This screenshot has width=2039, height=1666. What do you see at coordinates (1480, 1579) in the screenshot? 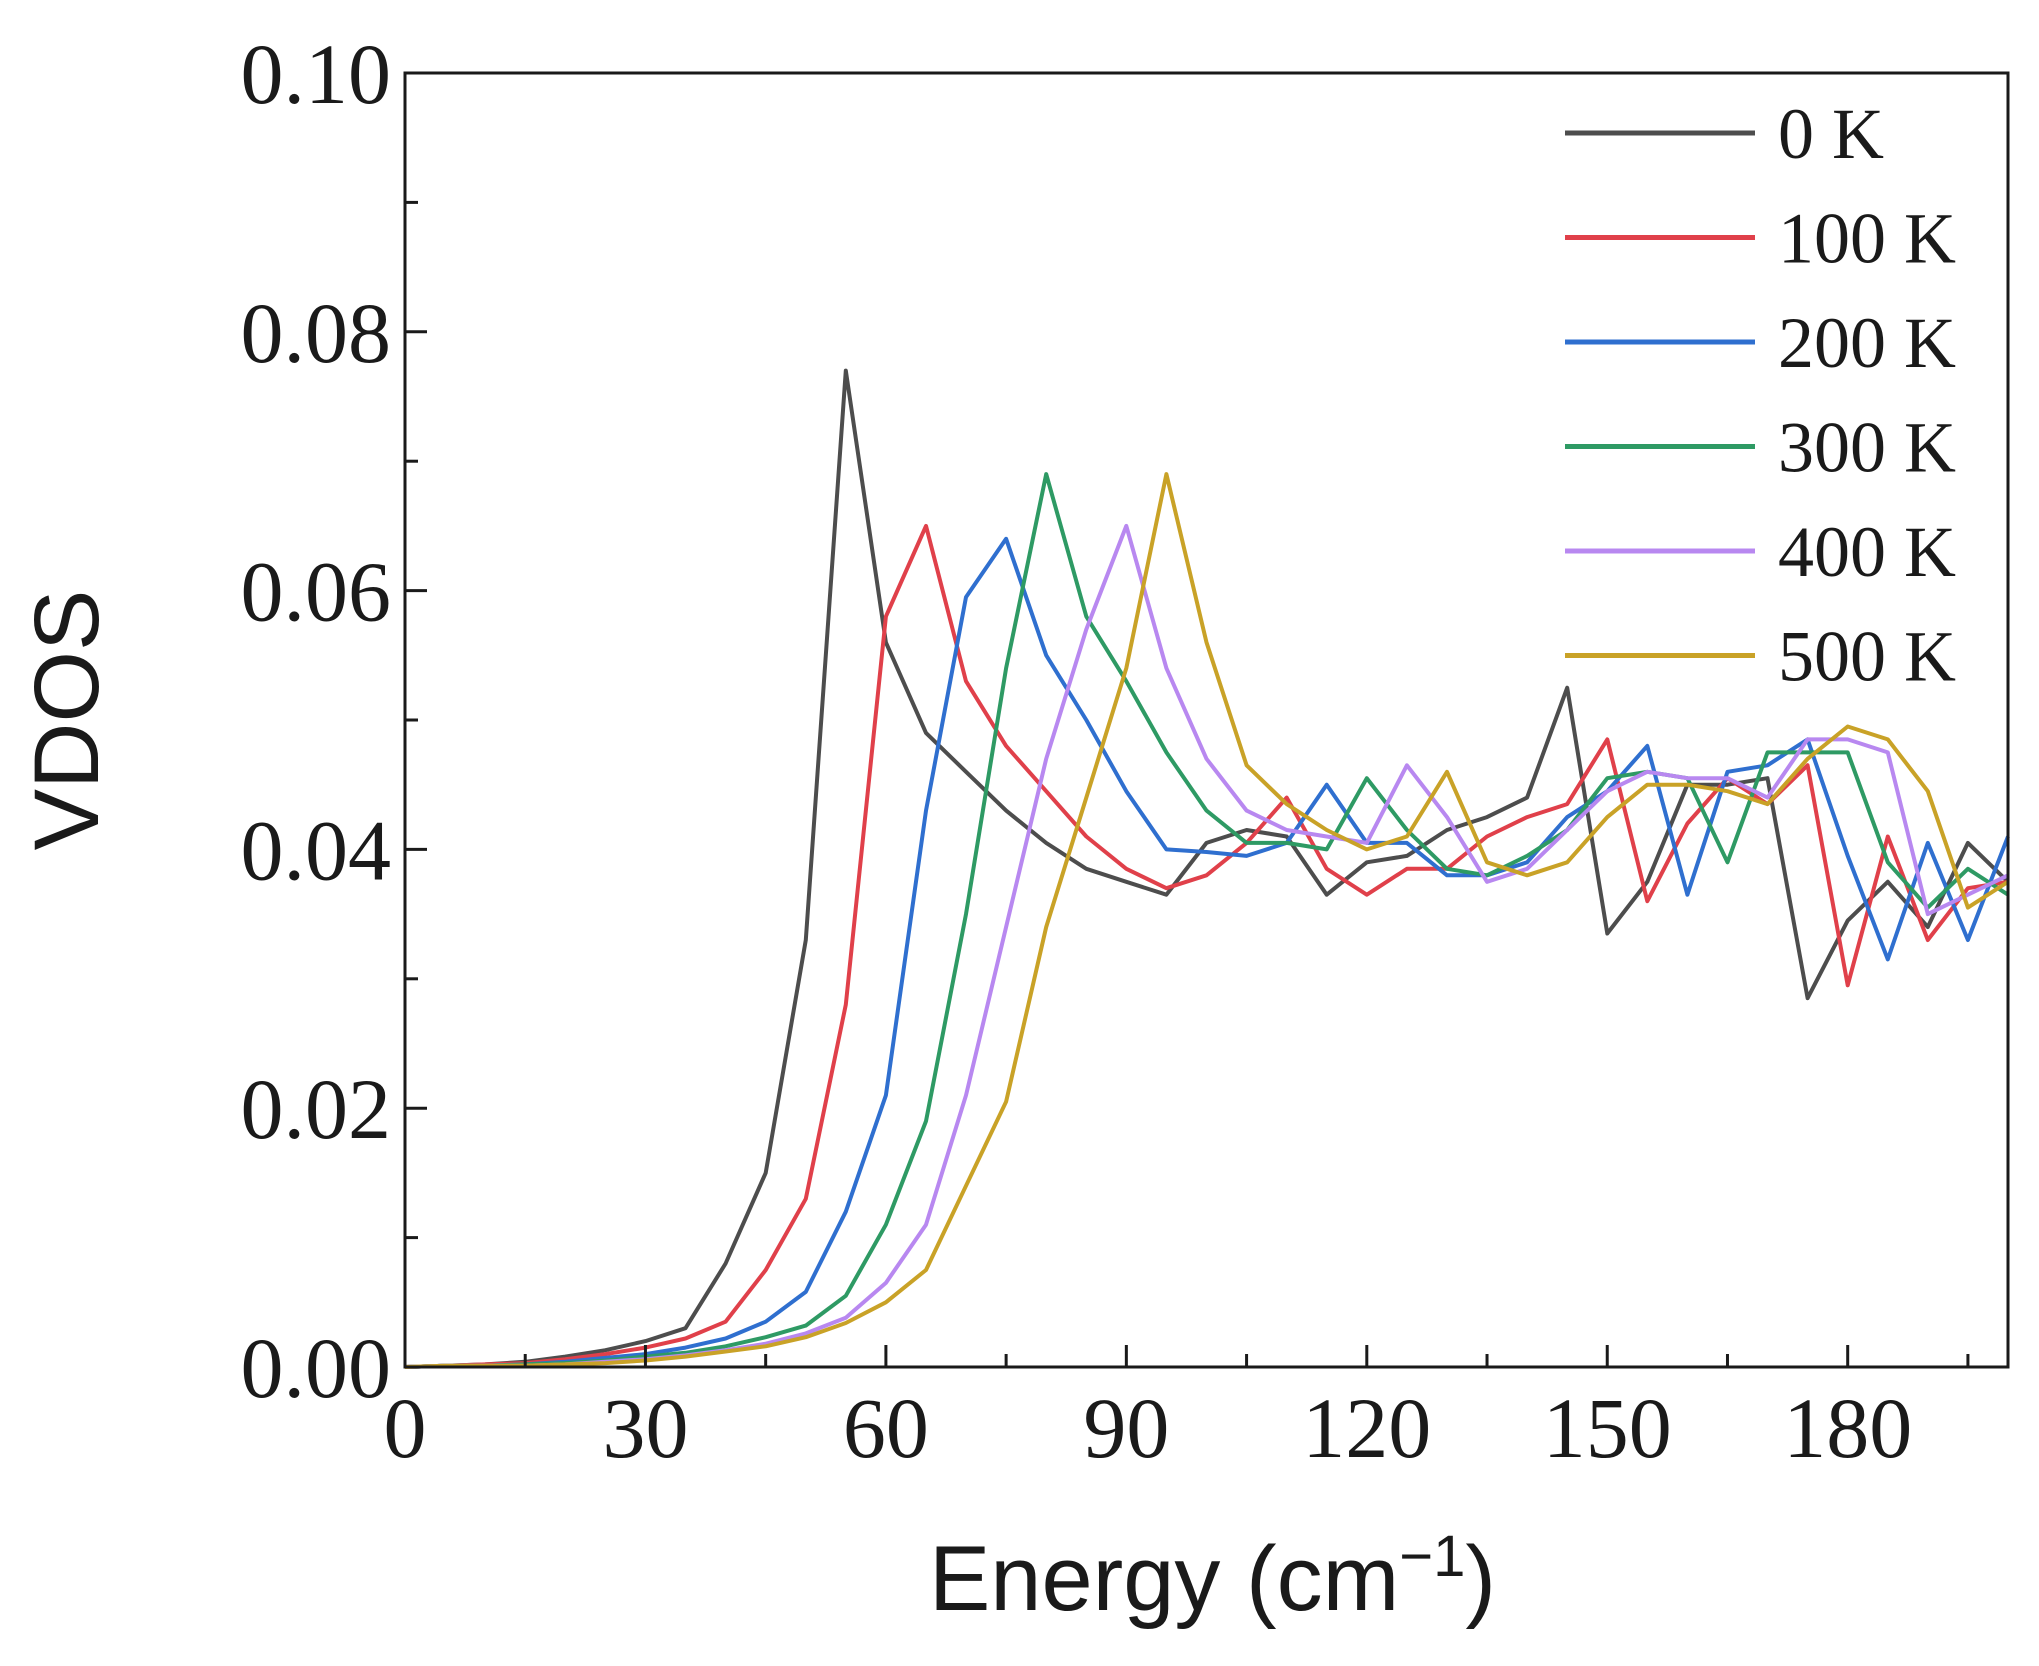
I see `x-axis-title-close: )` at bounding box center [1480, 1579].